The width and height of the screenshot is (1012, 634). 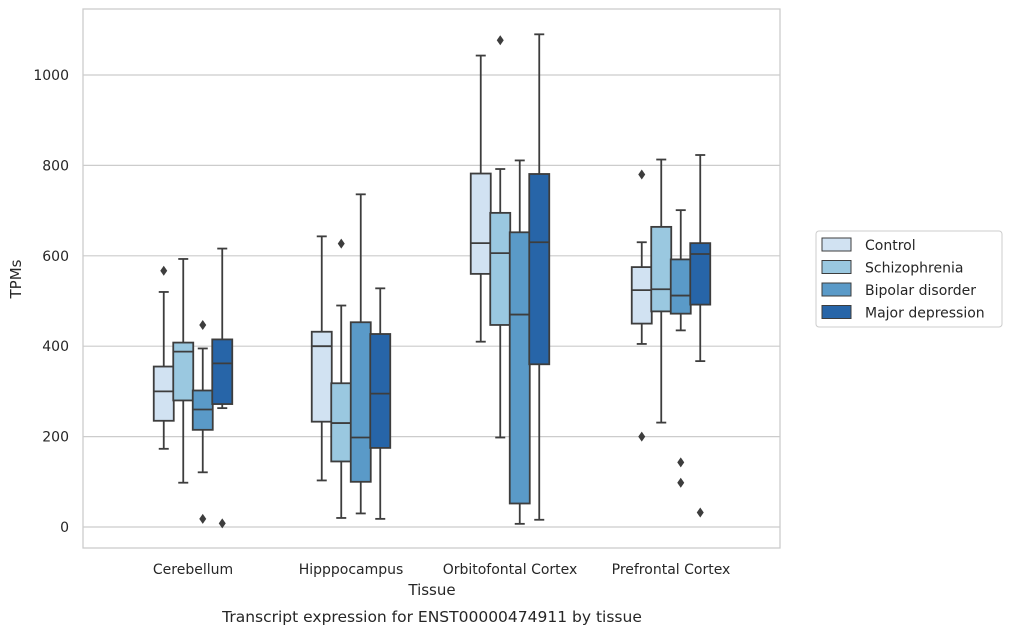 I want to click on x-tick-label-3: Prefrontal Cortex, so click(x=671, y=570).